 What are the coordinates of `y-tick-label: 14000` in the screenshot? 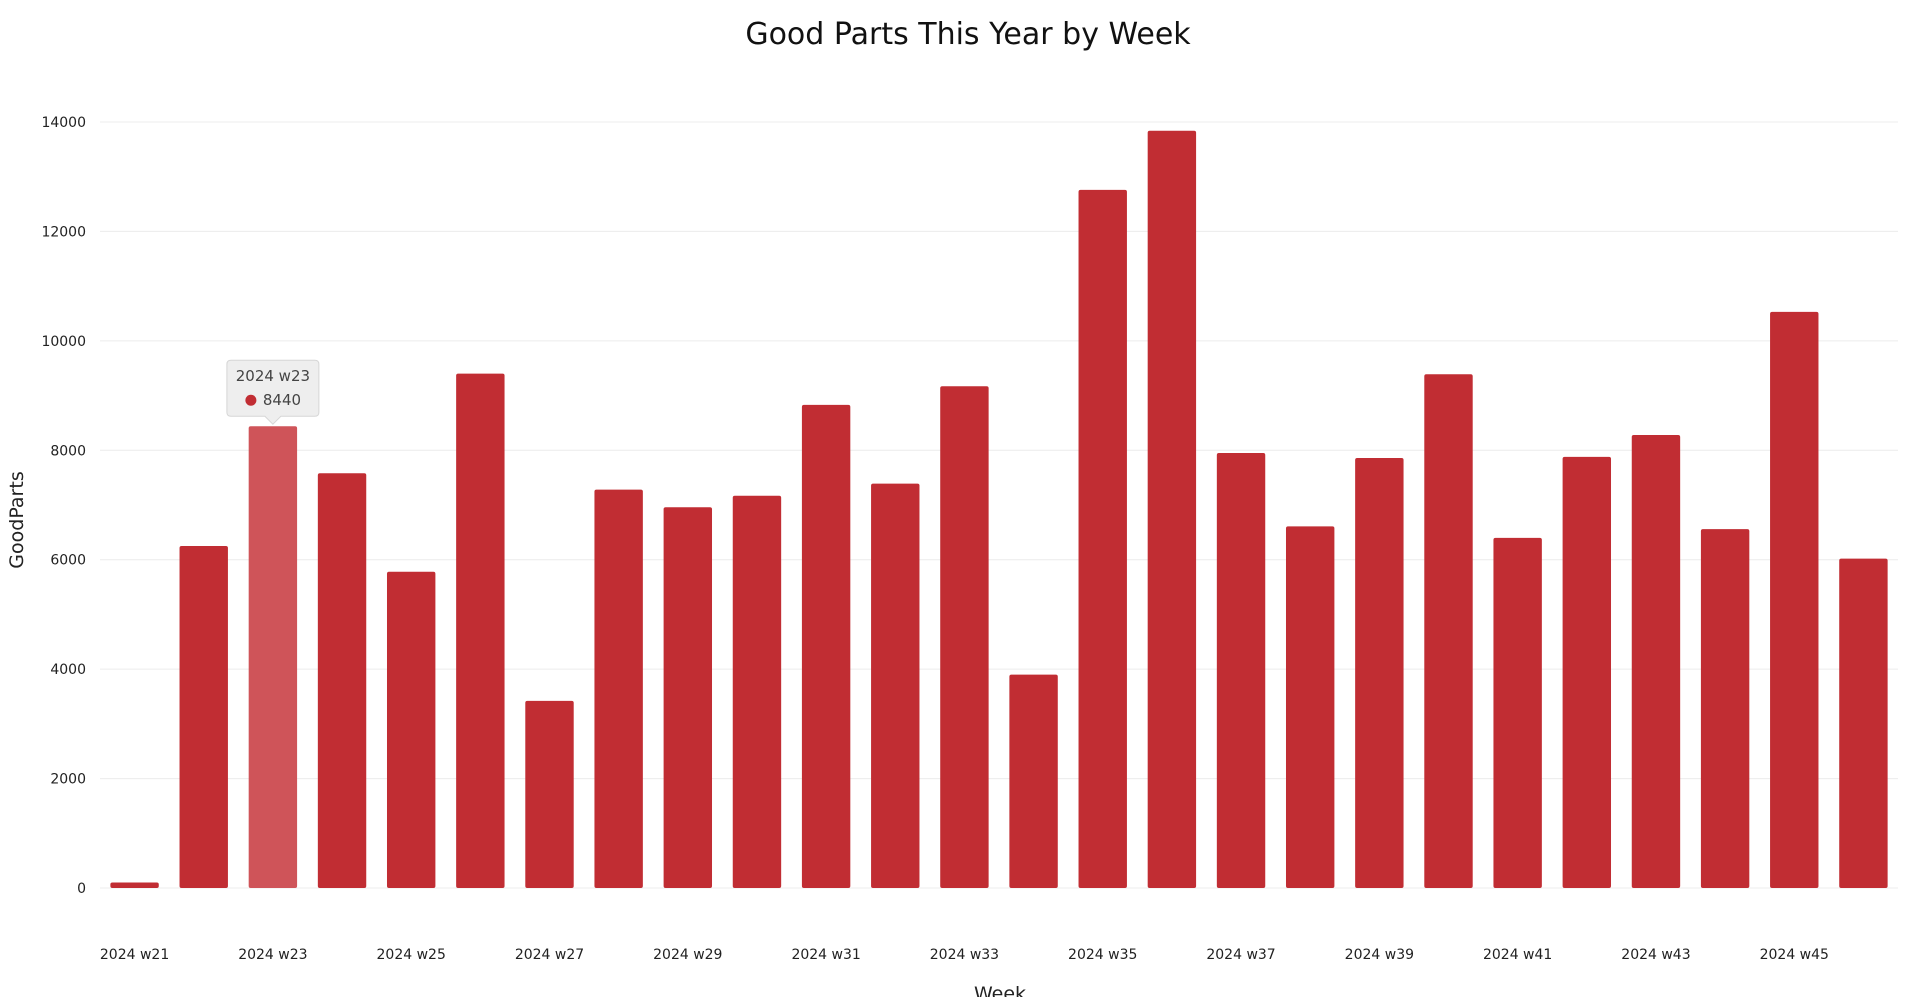 It's located at (63, 123).